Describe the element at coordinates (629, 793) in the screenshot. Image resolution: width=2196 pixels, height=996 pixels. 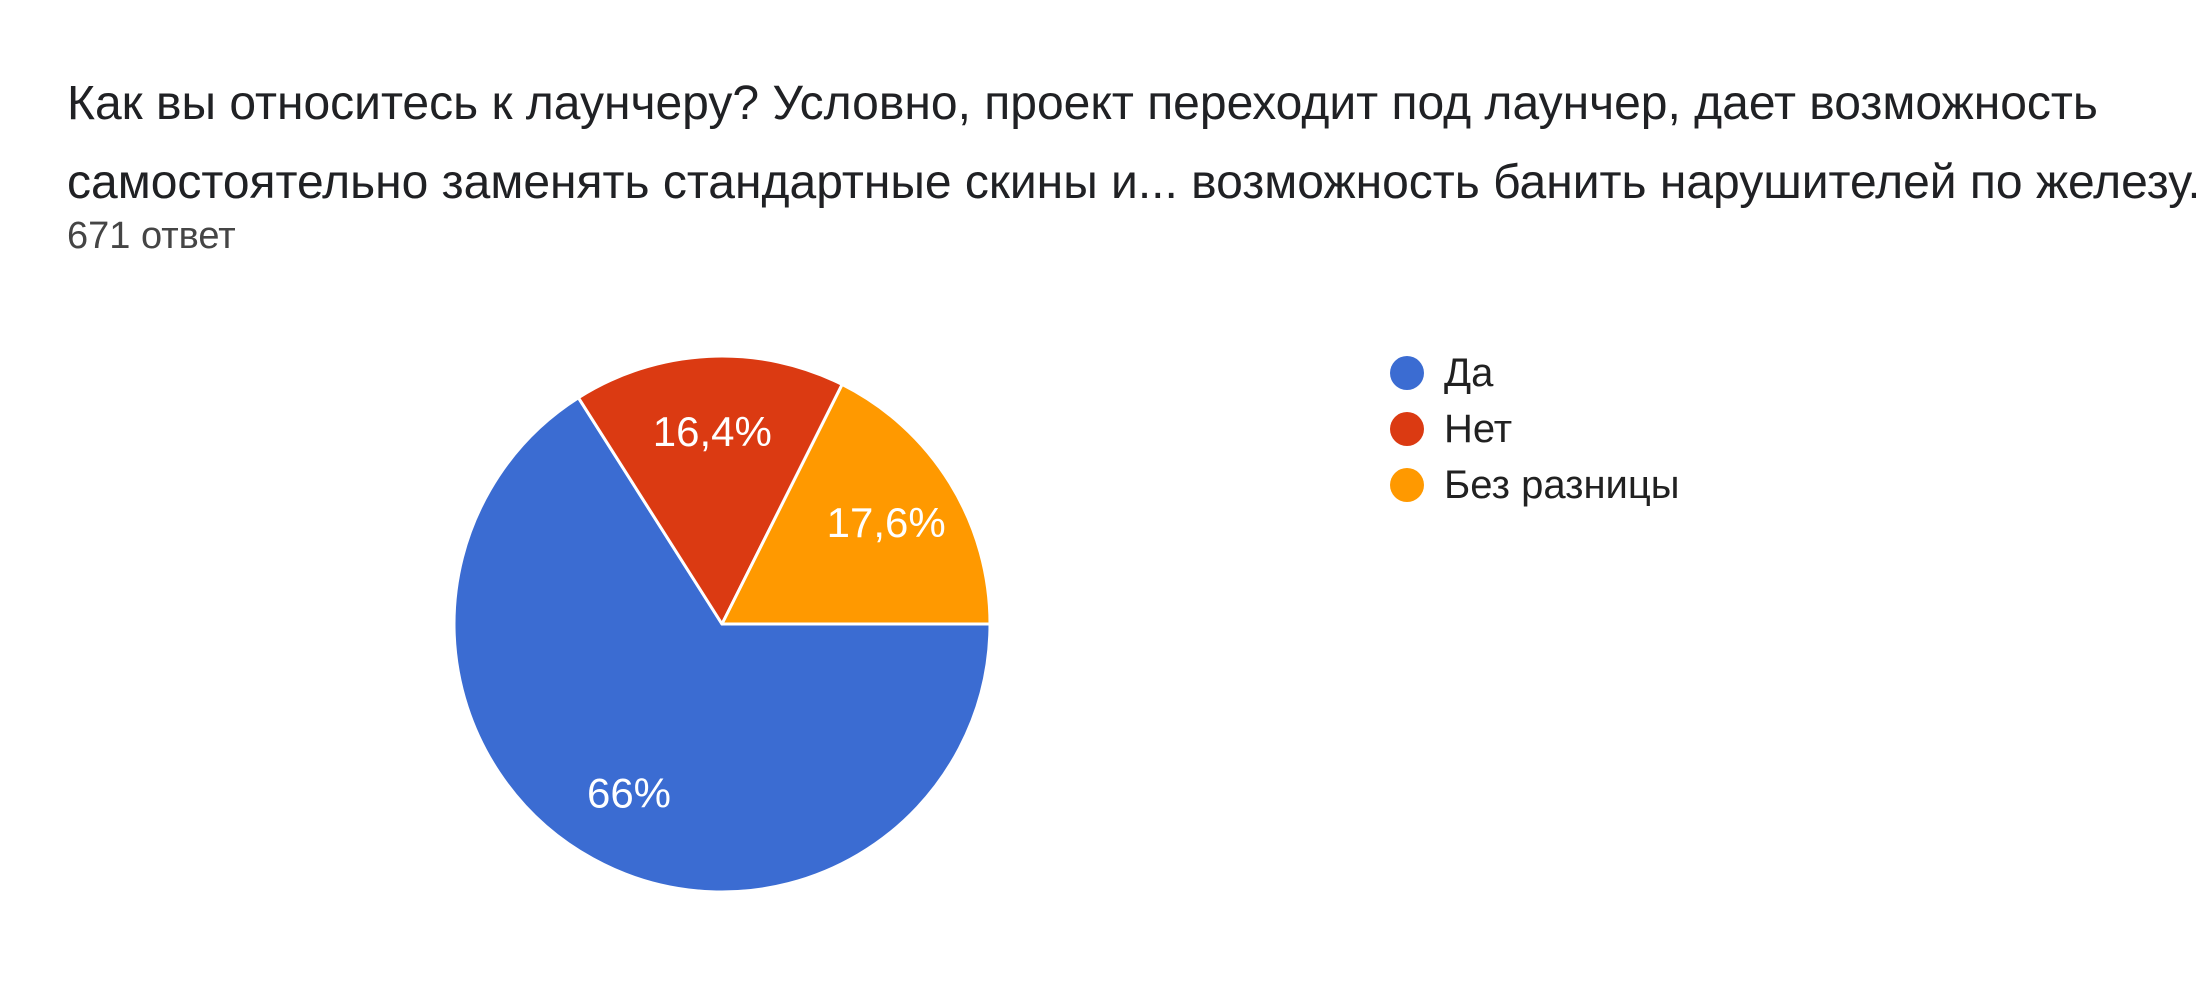
I see `slice-percent-label-0: 66%` at that location.